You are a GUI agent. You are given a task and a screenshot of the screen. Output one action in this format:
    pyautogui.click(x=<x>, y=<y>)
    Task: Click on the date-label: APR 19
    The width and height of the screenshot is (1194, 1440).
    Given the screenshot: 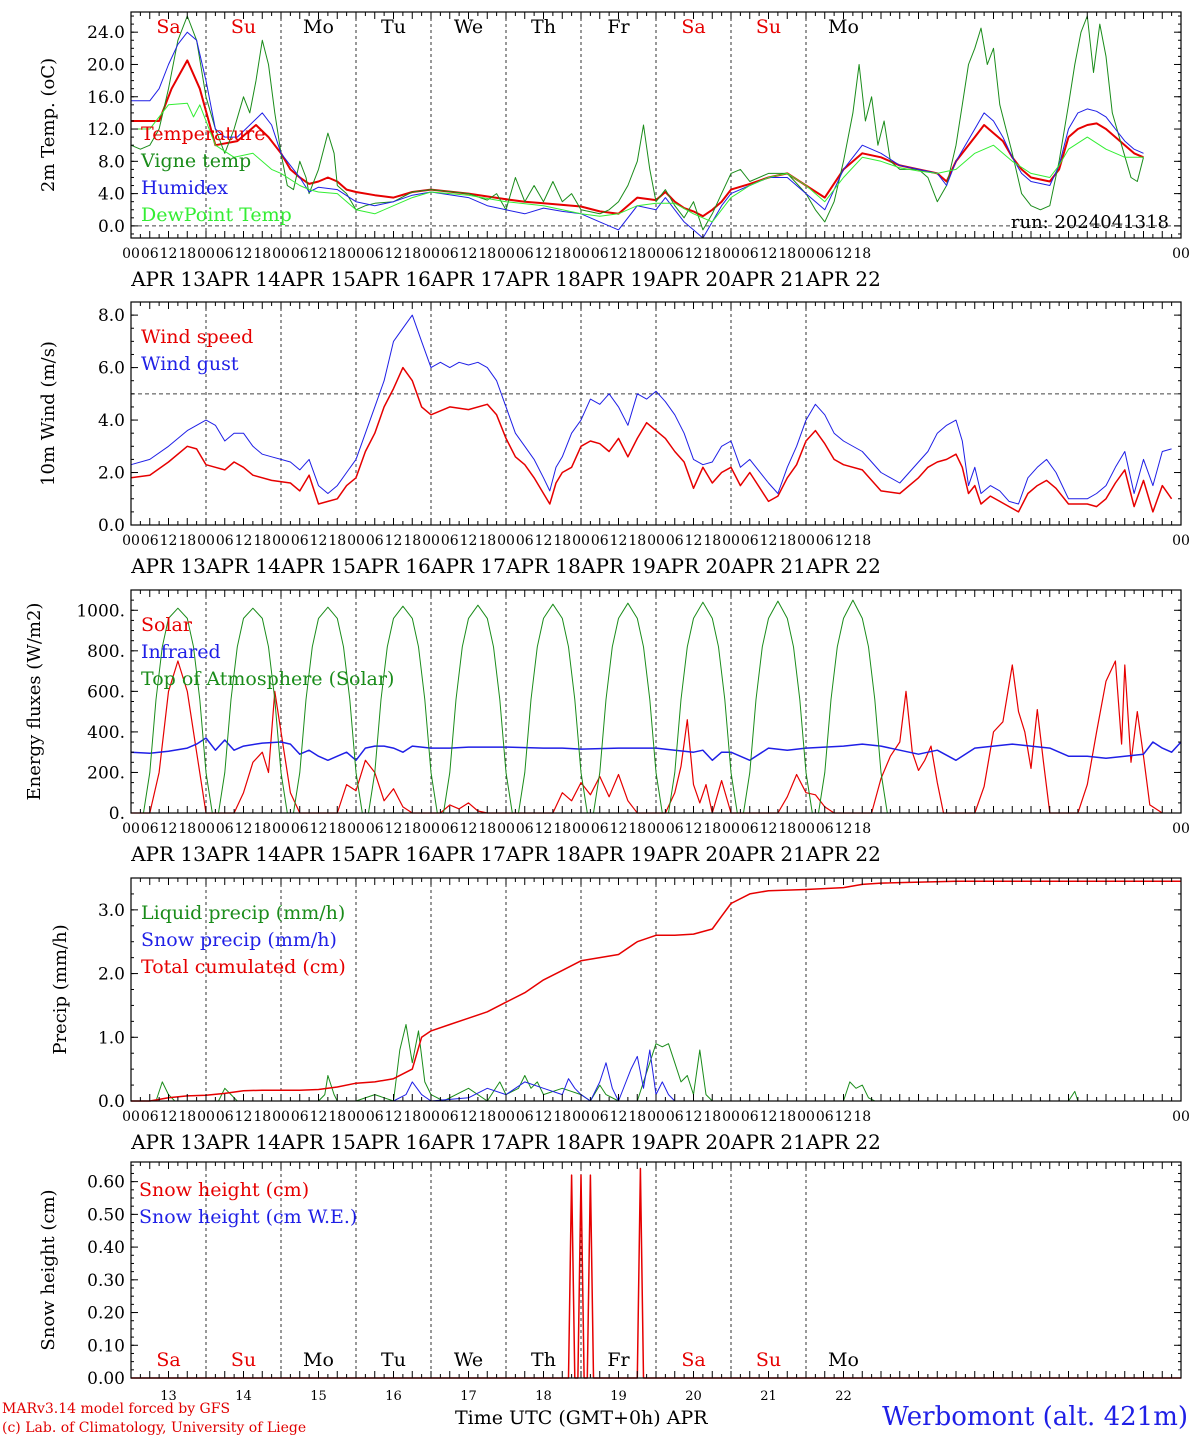 What is the action you would take?
    pyautogui.click(x=618, y=279)
    